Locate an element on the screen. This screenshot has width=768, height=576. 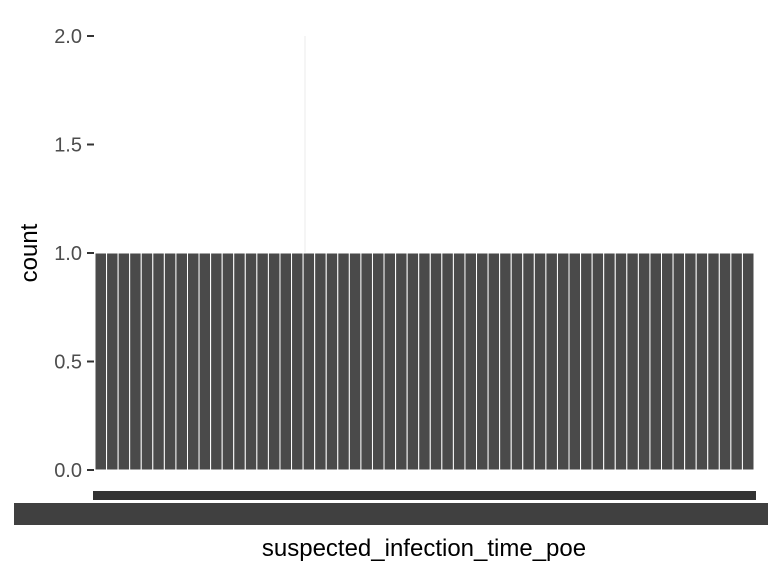
y-tick-label: 0.0 is located at coordinates (68, 471).